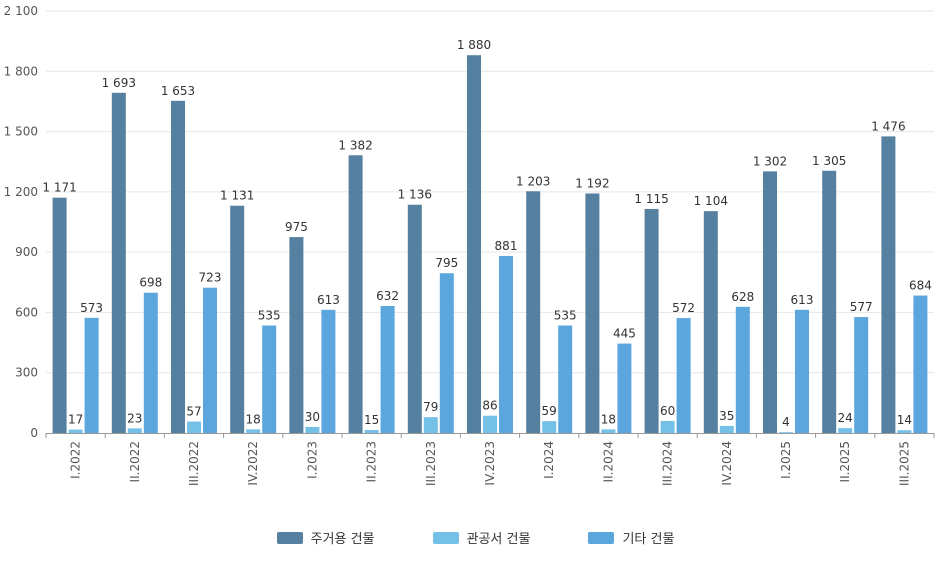 The height and width of the screenshot is (561, 951). What do you see at coordinates (845, 461) in the screenshot?
I see `x-tick-label: II.2025` at bounding box center [845, 461].